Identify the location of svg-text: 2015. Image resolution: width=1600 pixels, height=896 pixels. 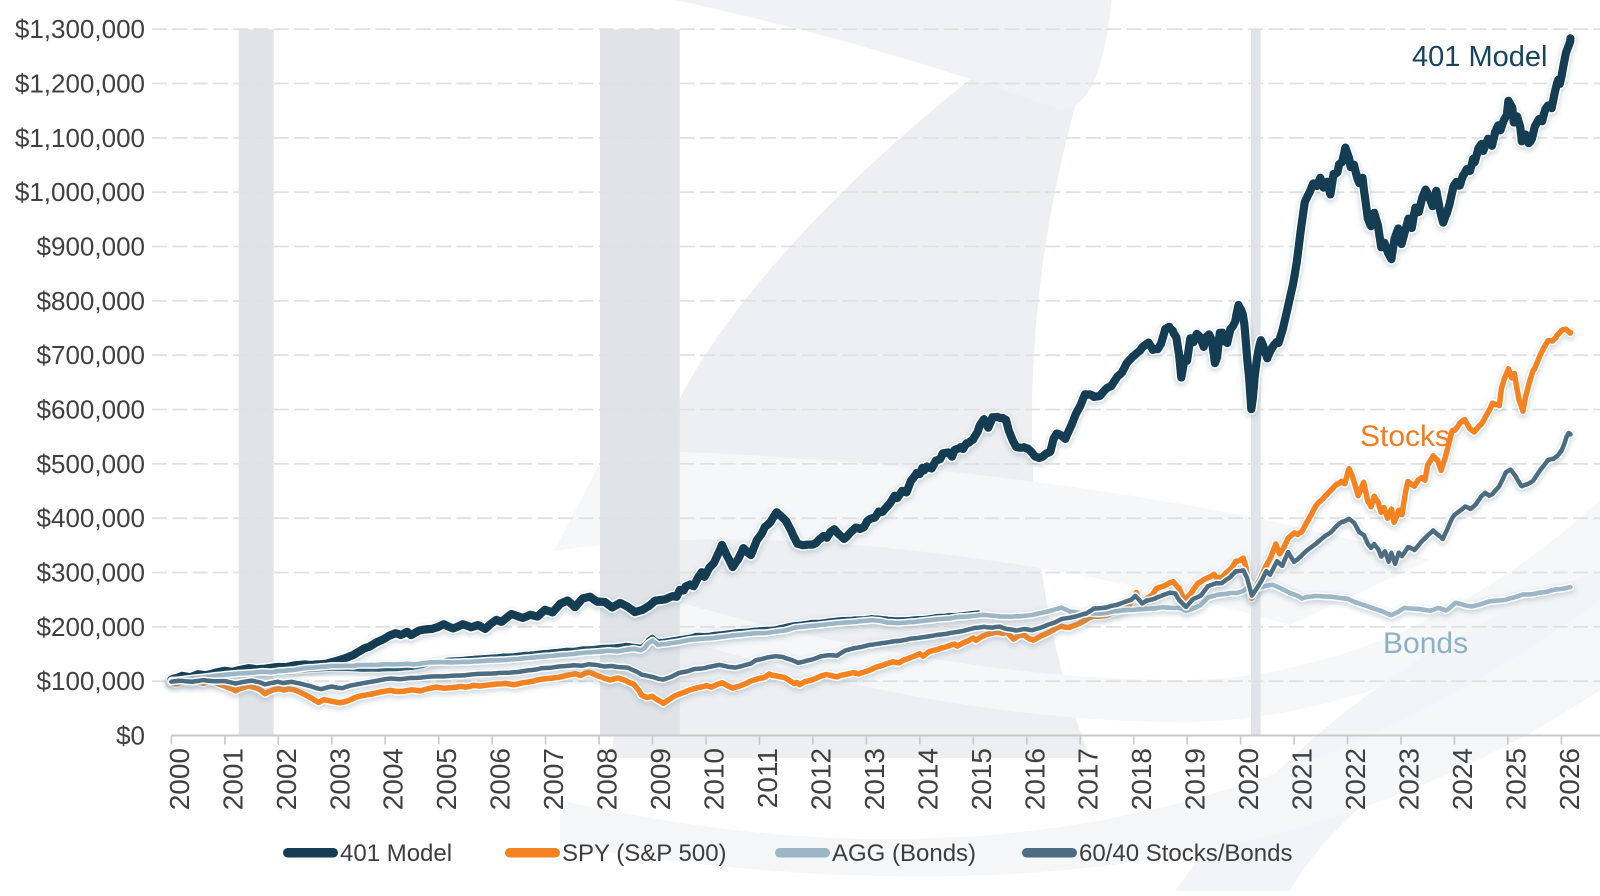
(981, 779).